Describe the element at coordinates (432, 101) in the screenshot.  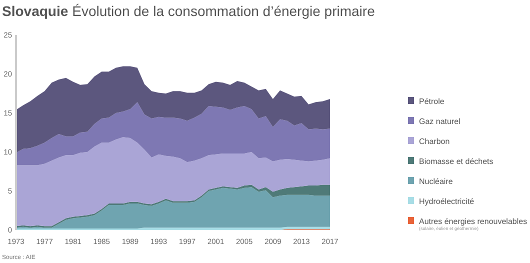
I see `legend-label: Pétrole` at that location.